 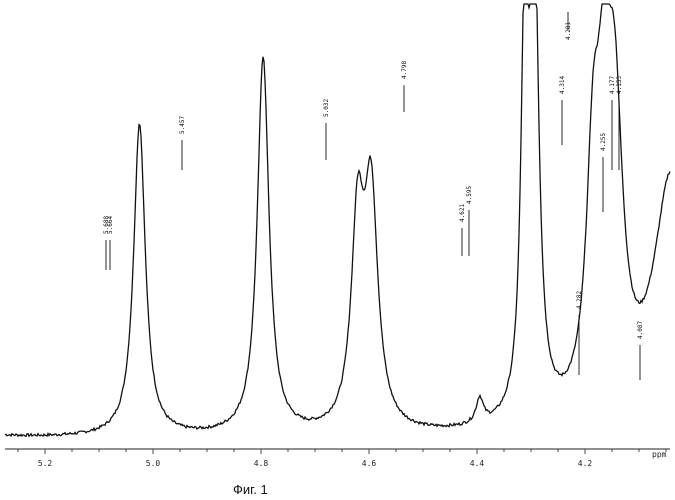 What do you see at coordinates (250, 489) in the screenshot?
I see `figure-caption: Фиг. 1` at bounding box center [250, 489].